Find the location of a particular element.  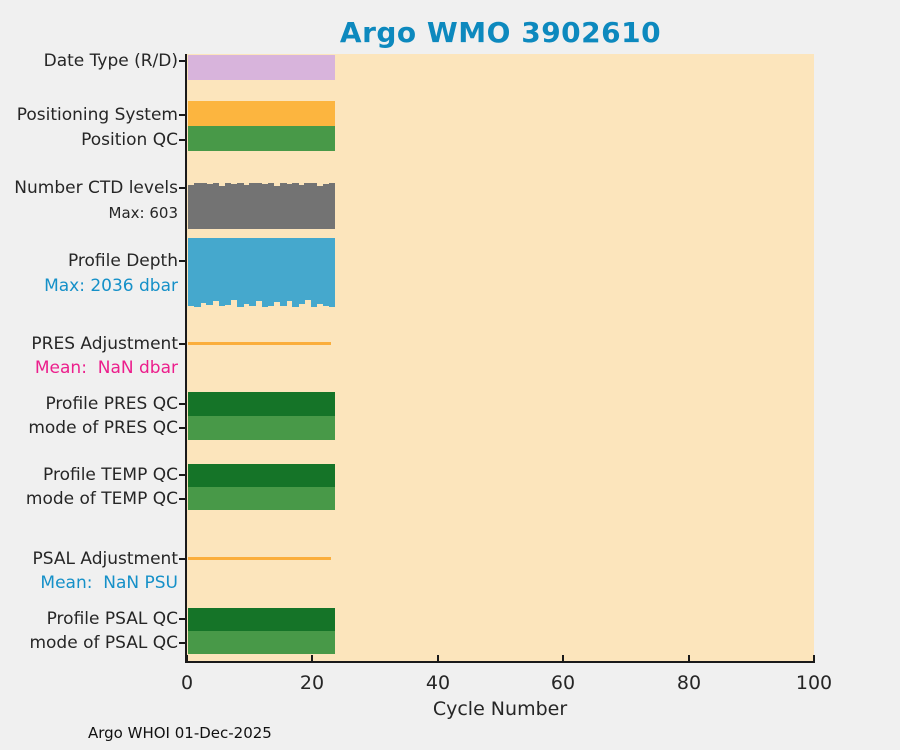

x-axis-label: Cycle Number is located at coordinates (500, 709).